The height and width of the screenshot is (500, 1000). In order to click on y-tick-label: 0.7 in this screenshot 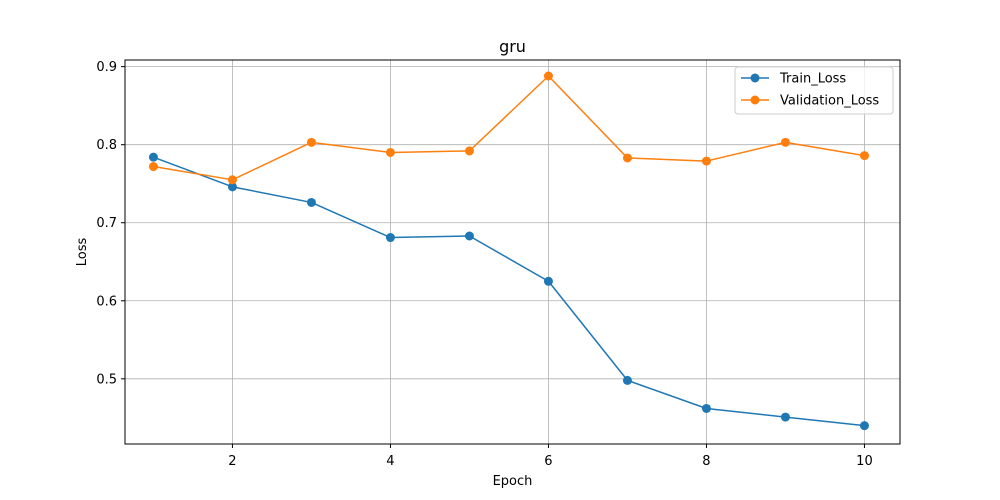, I will do `click(106, 223)`.